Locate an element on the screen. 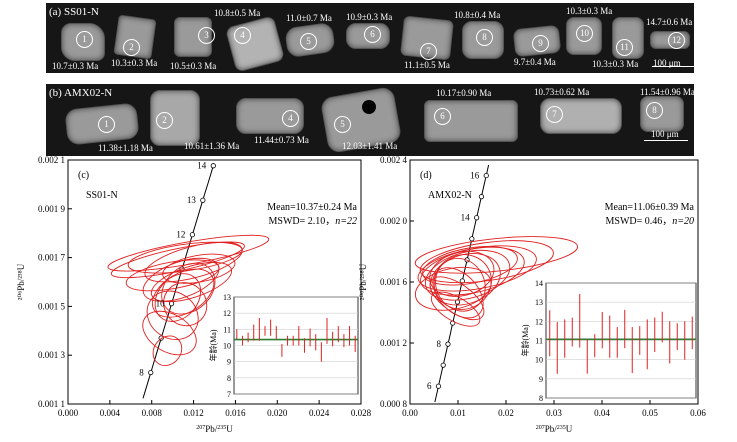 This screenshot has width=737, height=442. spot-a6: 6 is located at coordinates (372, 34).